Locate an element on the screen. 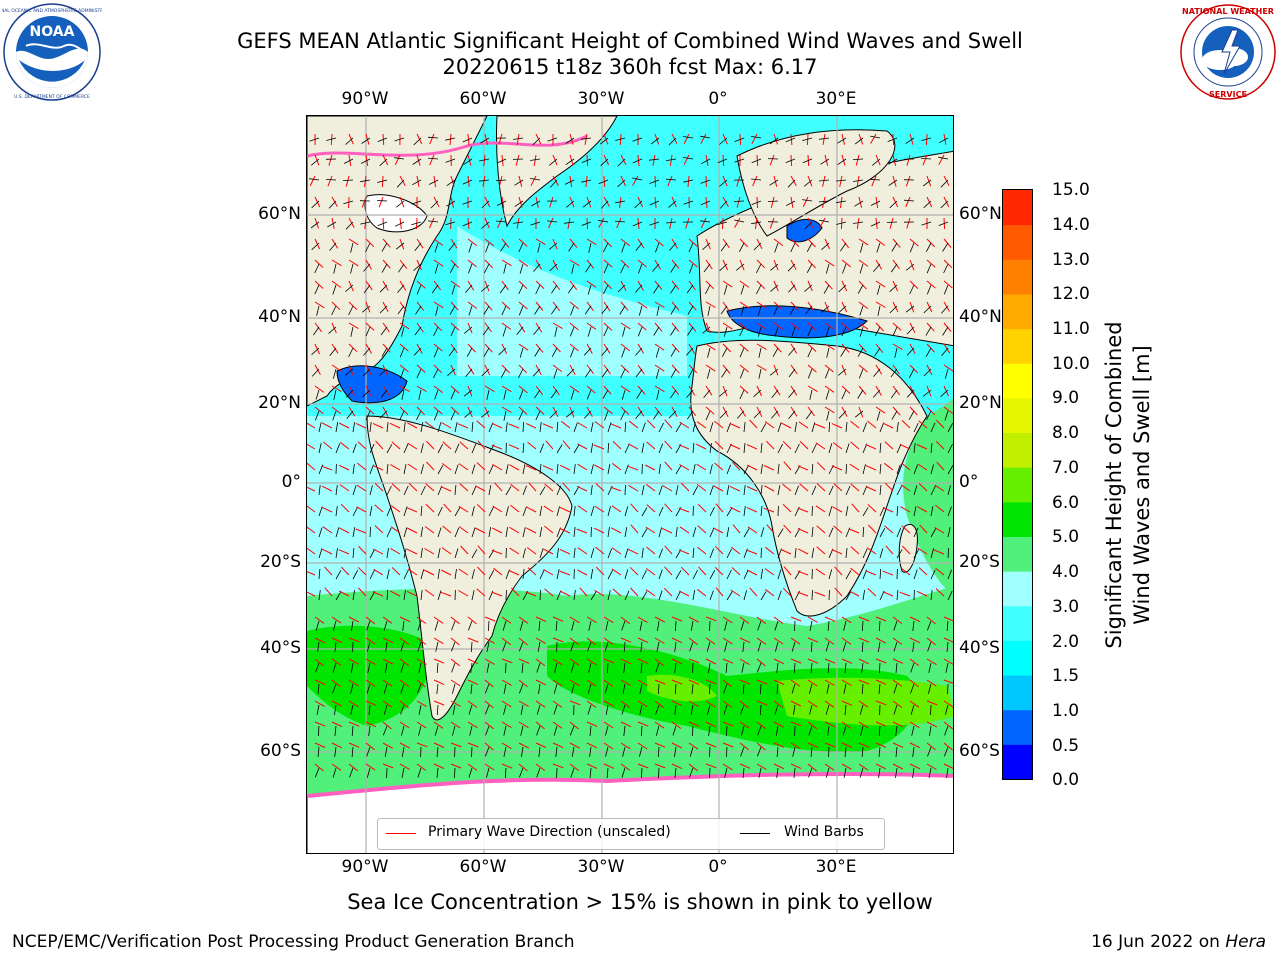 Image resolution: width=1280 pixels, height=960 pixels. lat-label-right: 40°S is located at coordinates (979, 648).